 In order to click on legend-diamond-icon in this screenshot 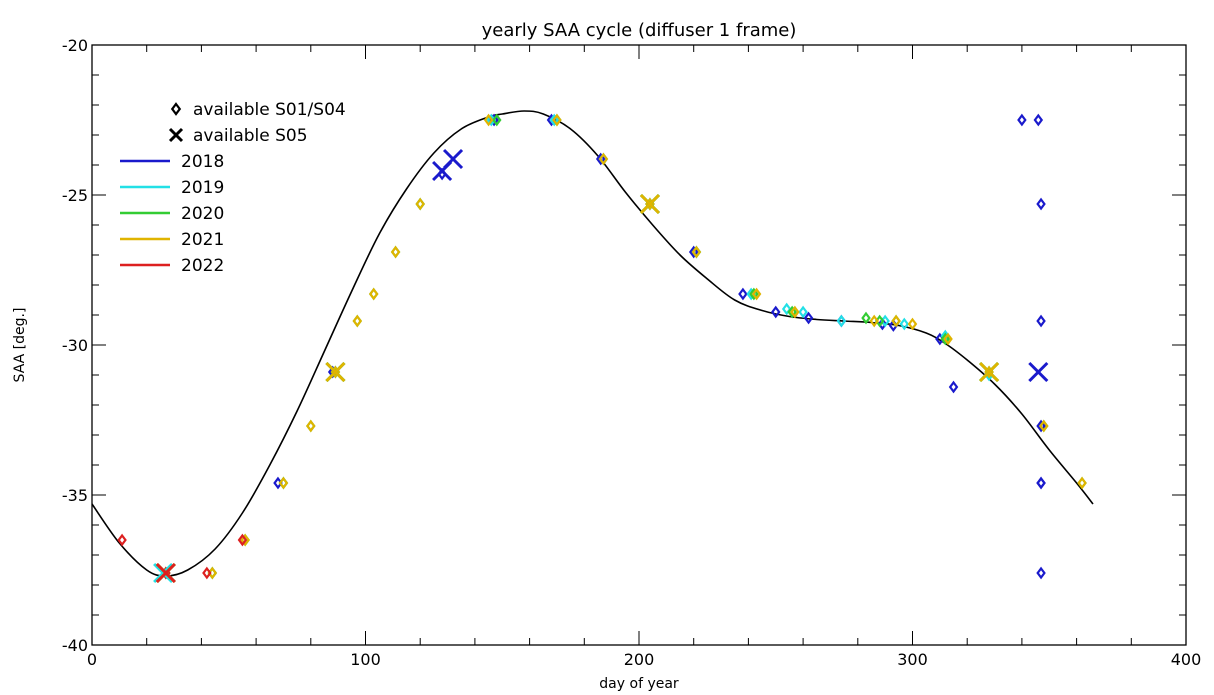, I will do `click(176, 109)`.